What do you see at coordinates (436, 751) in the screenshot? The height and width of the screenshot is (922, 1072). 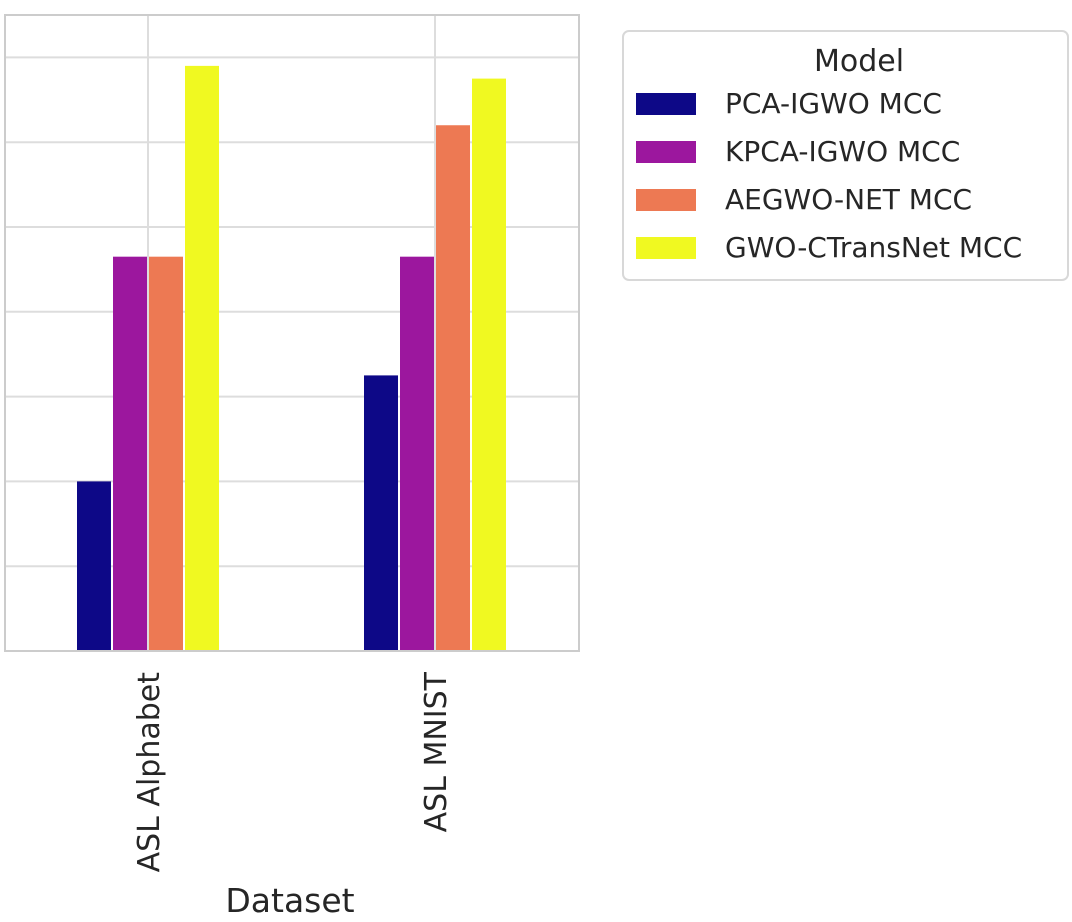 I see `x-tick-label: ASL MNIST` at bounding box center [436, 751].